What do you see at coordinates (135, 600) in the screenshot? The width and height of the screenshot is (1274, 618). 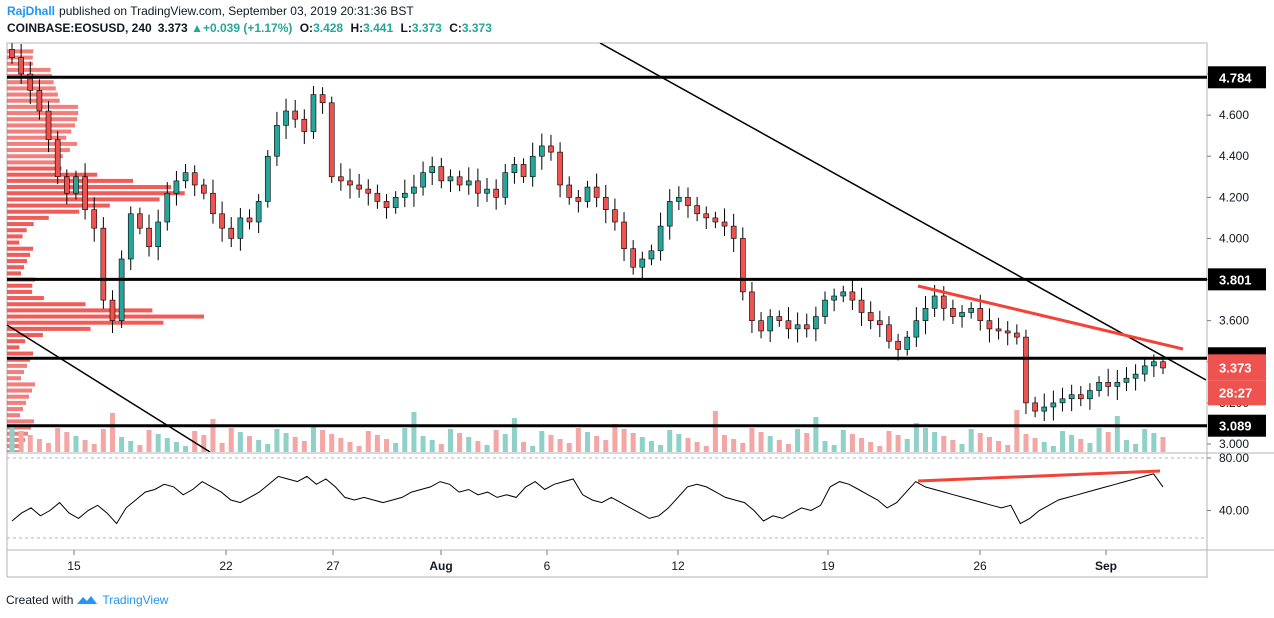 I see `tradingview-brand: TradingView` at bounding box center [135, 600].